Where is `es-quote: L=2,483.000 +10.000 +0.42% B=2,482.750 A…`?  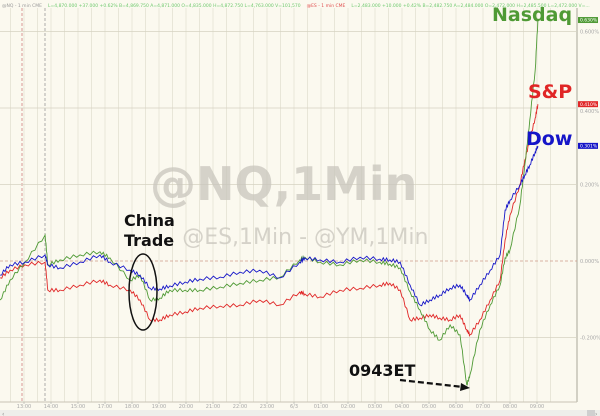
es-quote: L=2,483.000 +10.000 +0.42% B=2,482.750 A… is located at coordinates (470, 6).